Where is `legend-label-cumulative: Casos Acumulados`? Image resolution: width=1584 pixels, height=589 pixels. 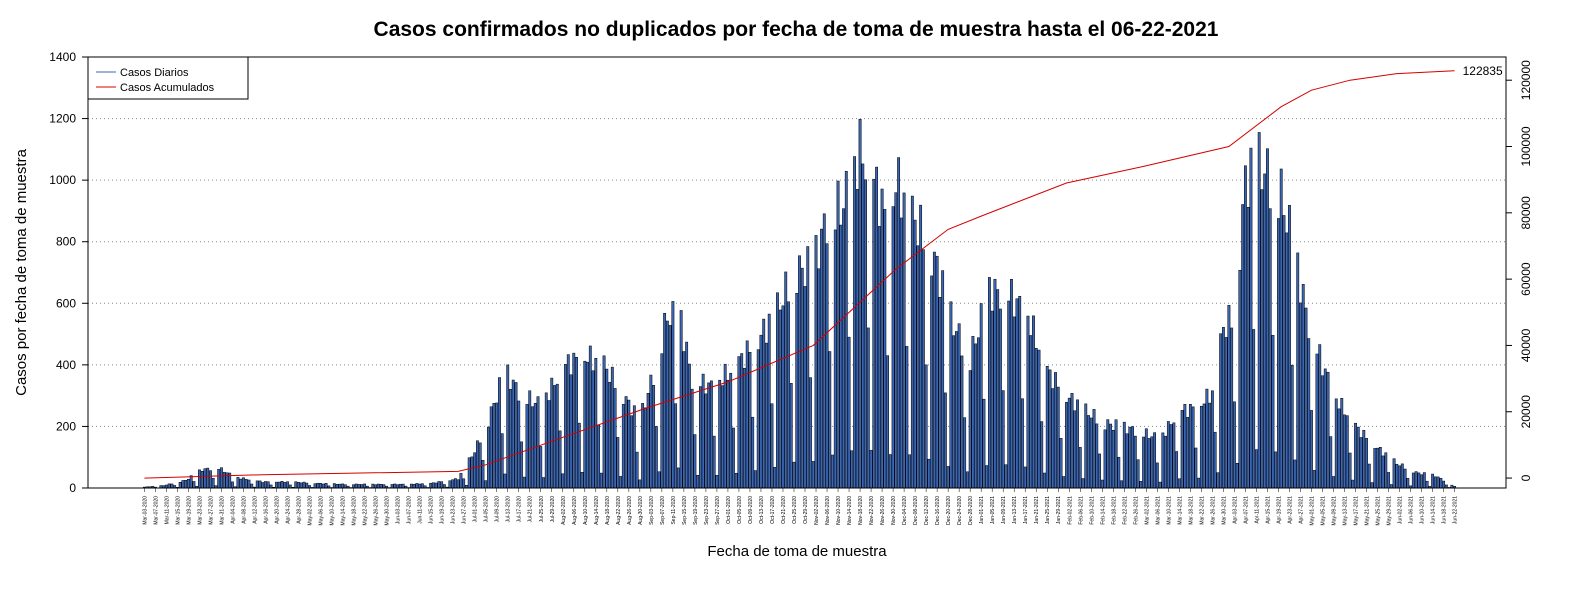
legend-label-cumulative: Casos Acumulados is located at coordinates (167, 88).